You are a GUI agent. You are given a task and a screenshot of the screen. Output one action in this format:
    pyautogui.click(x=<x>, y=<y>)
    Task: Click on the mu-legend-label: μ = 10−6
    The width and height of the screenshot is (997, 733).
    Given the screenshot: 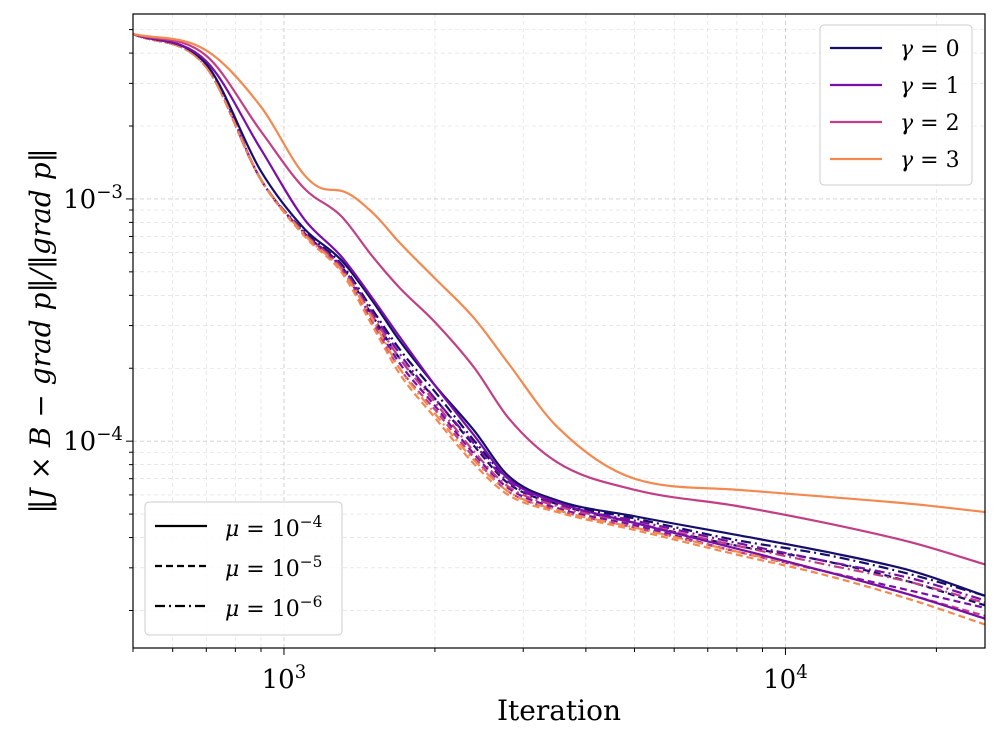 What is the action you would take?
    pyautogui.click(x=273, y=607)
    